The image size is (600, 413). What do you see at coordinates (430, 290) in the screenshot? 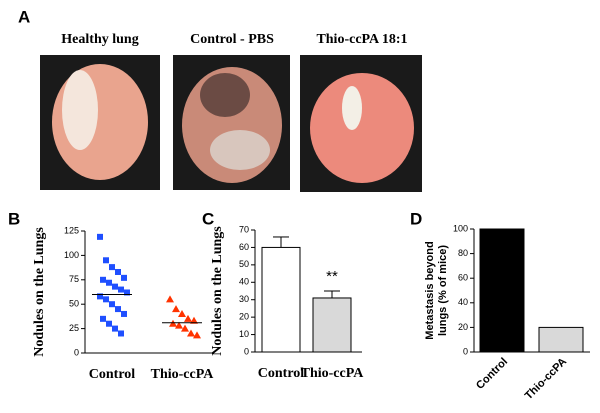
I see `y-axis-label: Metastasis beyond` at bounding box center [430, 290].